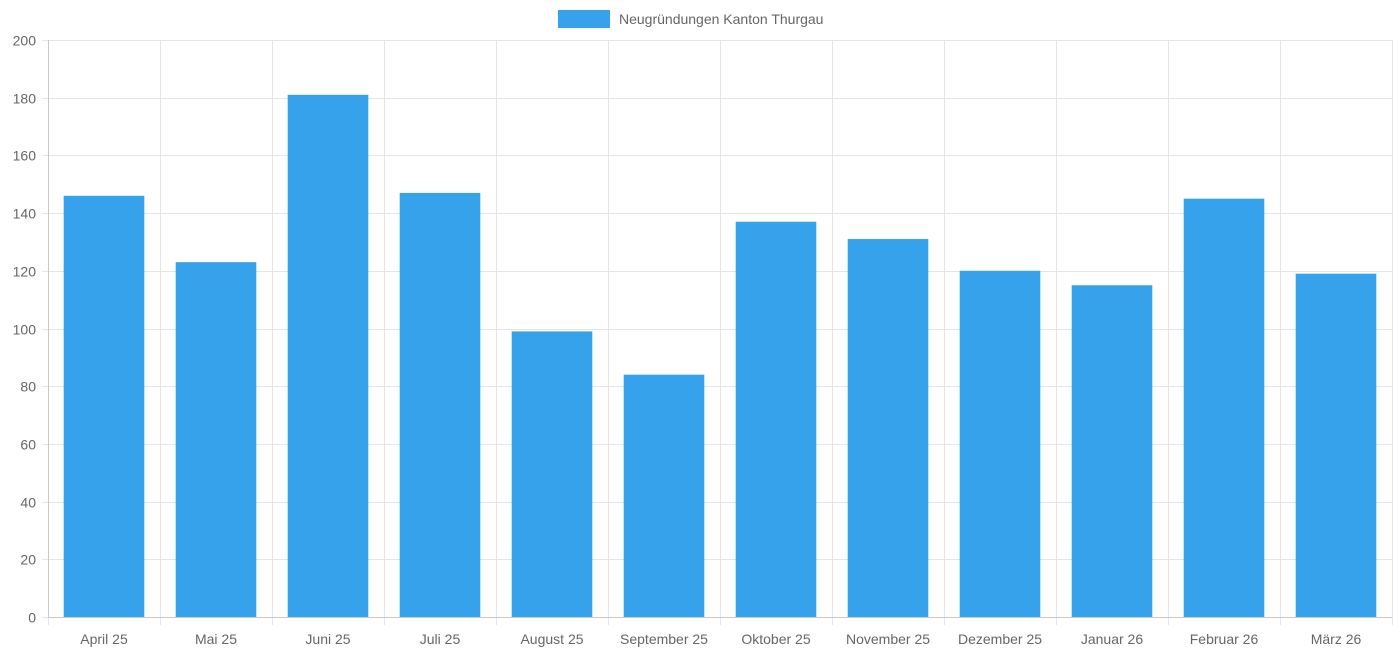  Describe the element at coordinates (28, 503) in the screenshot. I see `y-tick-label: 40` at that location.